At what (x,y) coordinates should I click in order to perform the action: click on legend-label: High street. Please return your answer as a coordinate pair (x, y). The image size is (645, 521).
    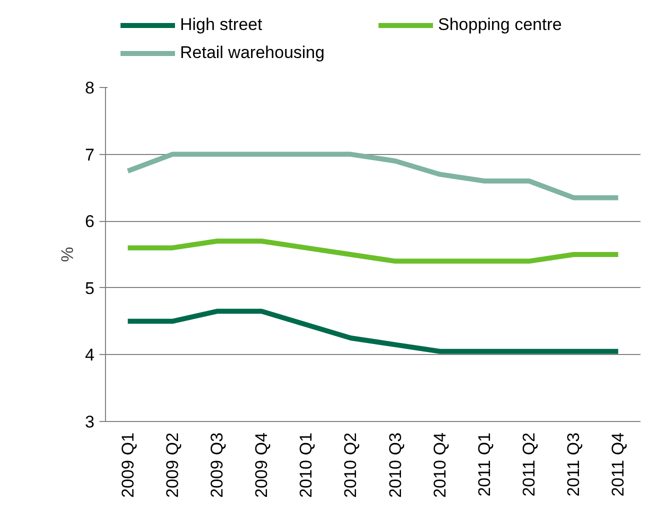
    Looking at the image, I should click on (222, 25).